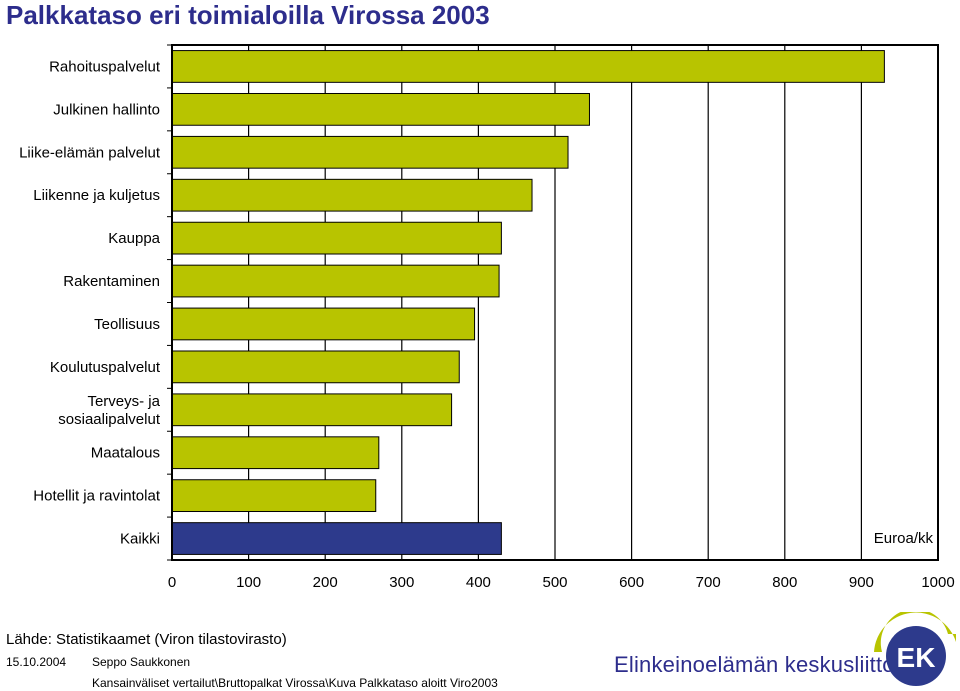 The width and height of the screenshot is (960, 691). Describe the element at coordinates (111, 281) in the screenshot. I see `category-label: Rakentaminen` at that location.